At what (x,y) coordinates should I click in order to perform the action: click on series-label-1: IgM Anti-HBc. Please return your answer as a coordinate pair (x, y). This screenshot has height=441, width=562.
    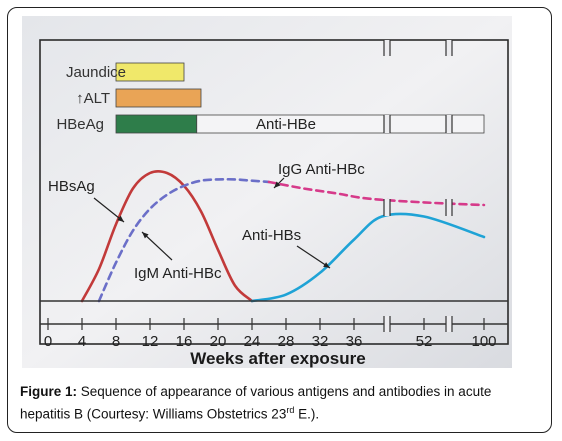
    Looking at the image, I should click on (178, 273).